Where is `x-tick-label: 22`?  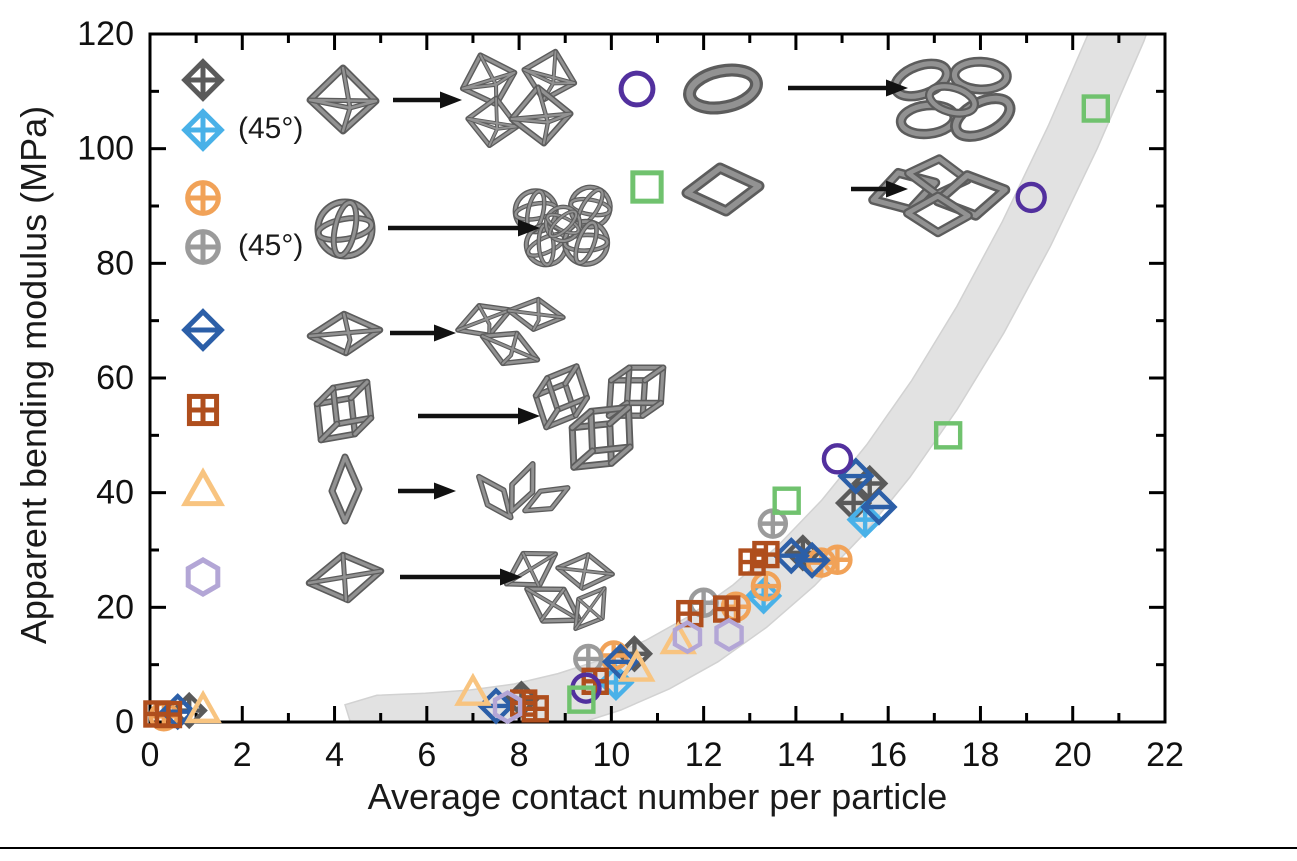
x-tick-label: 22 is located at coordinates (1165, 755).